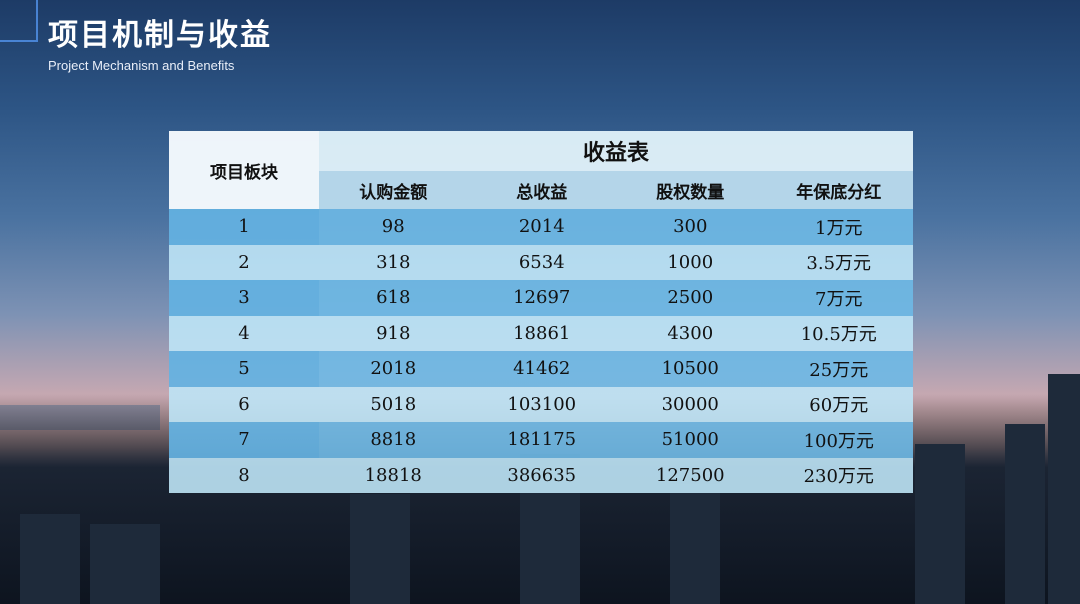 This screenshot has height=604, width=1080. What do you see at coordinates (690, 369) in the screenshot?
I see `table-cell: 10500` at bounding box center [690, 369].